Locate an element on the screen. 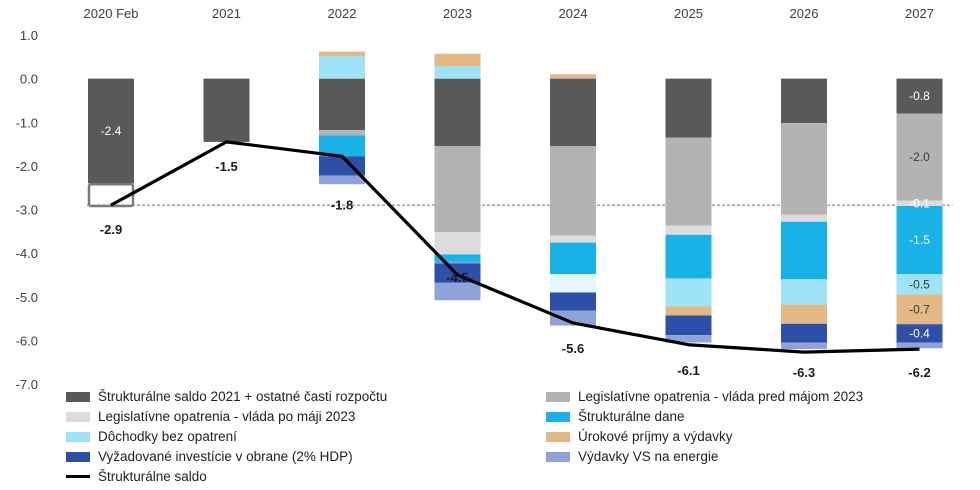 The width and height of the screenshot is (980, 490). legend-item: Štrukturálne dane is located at coordinates (615, 416).